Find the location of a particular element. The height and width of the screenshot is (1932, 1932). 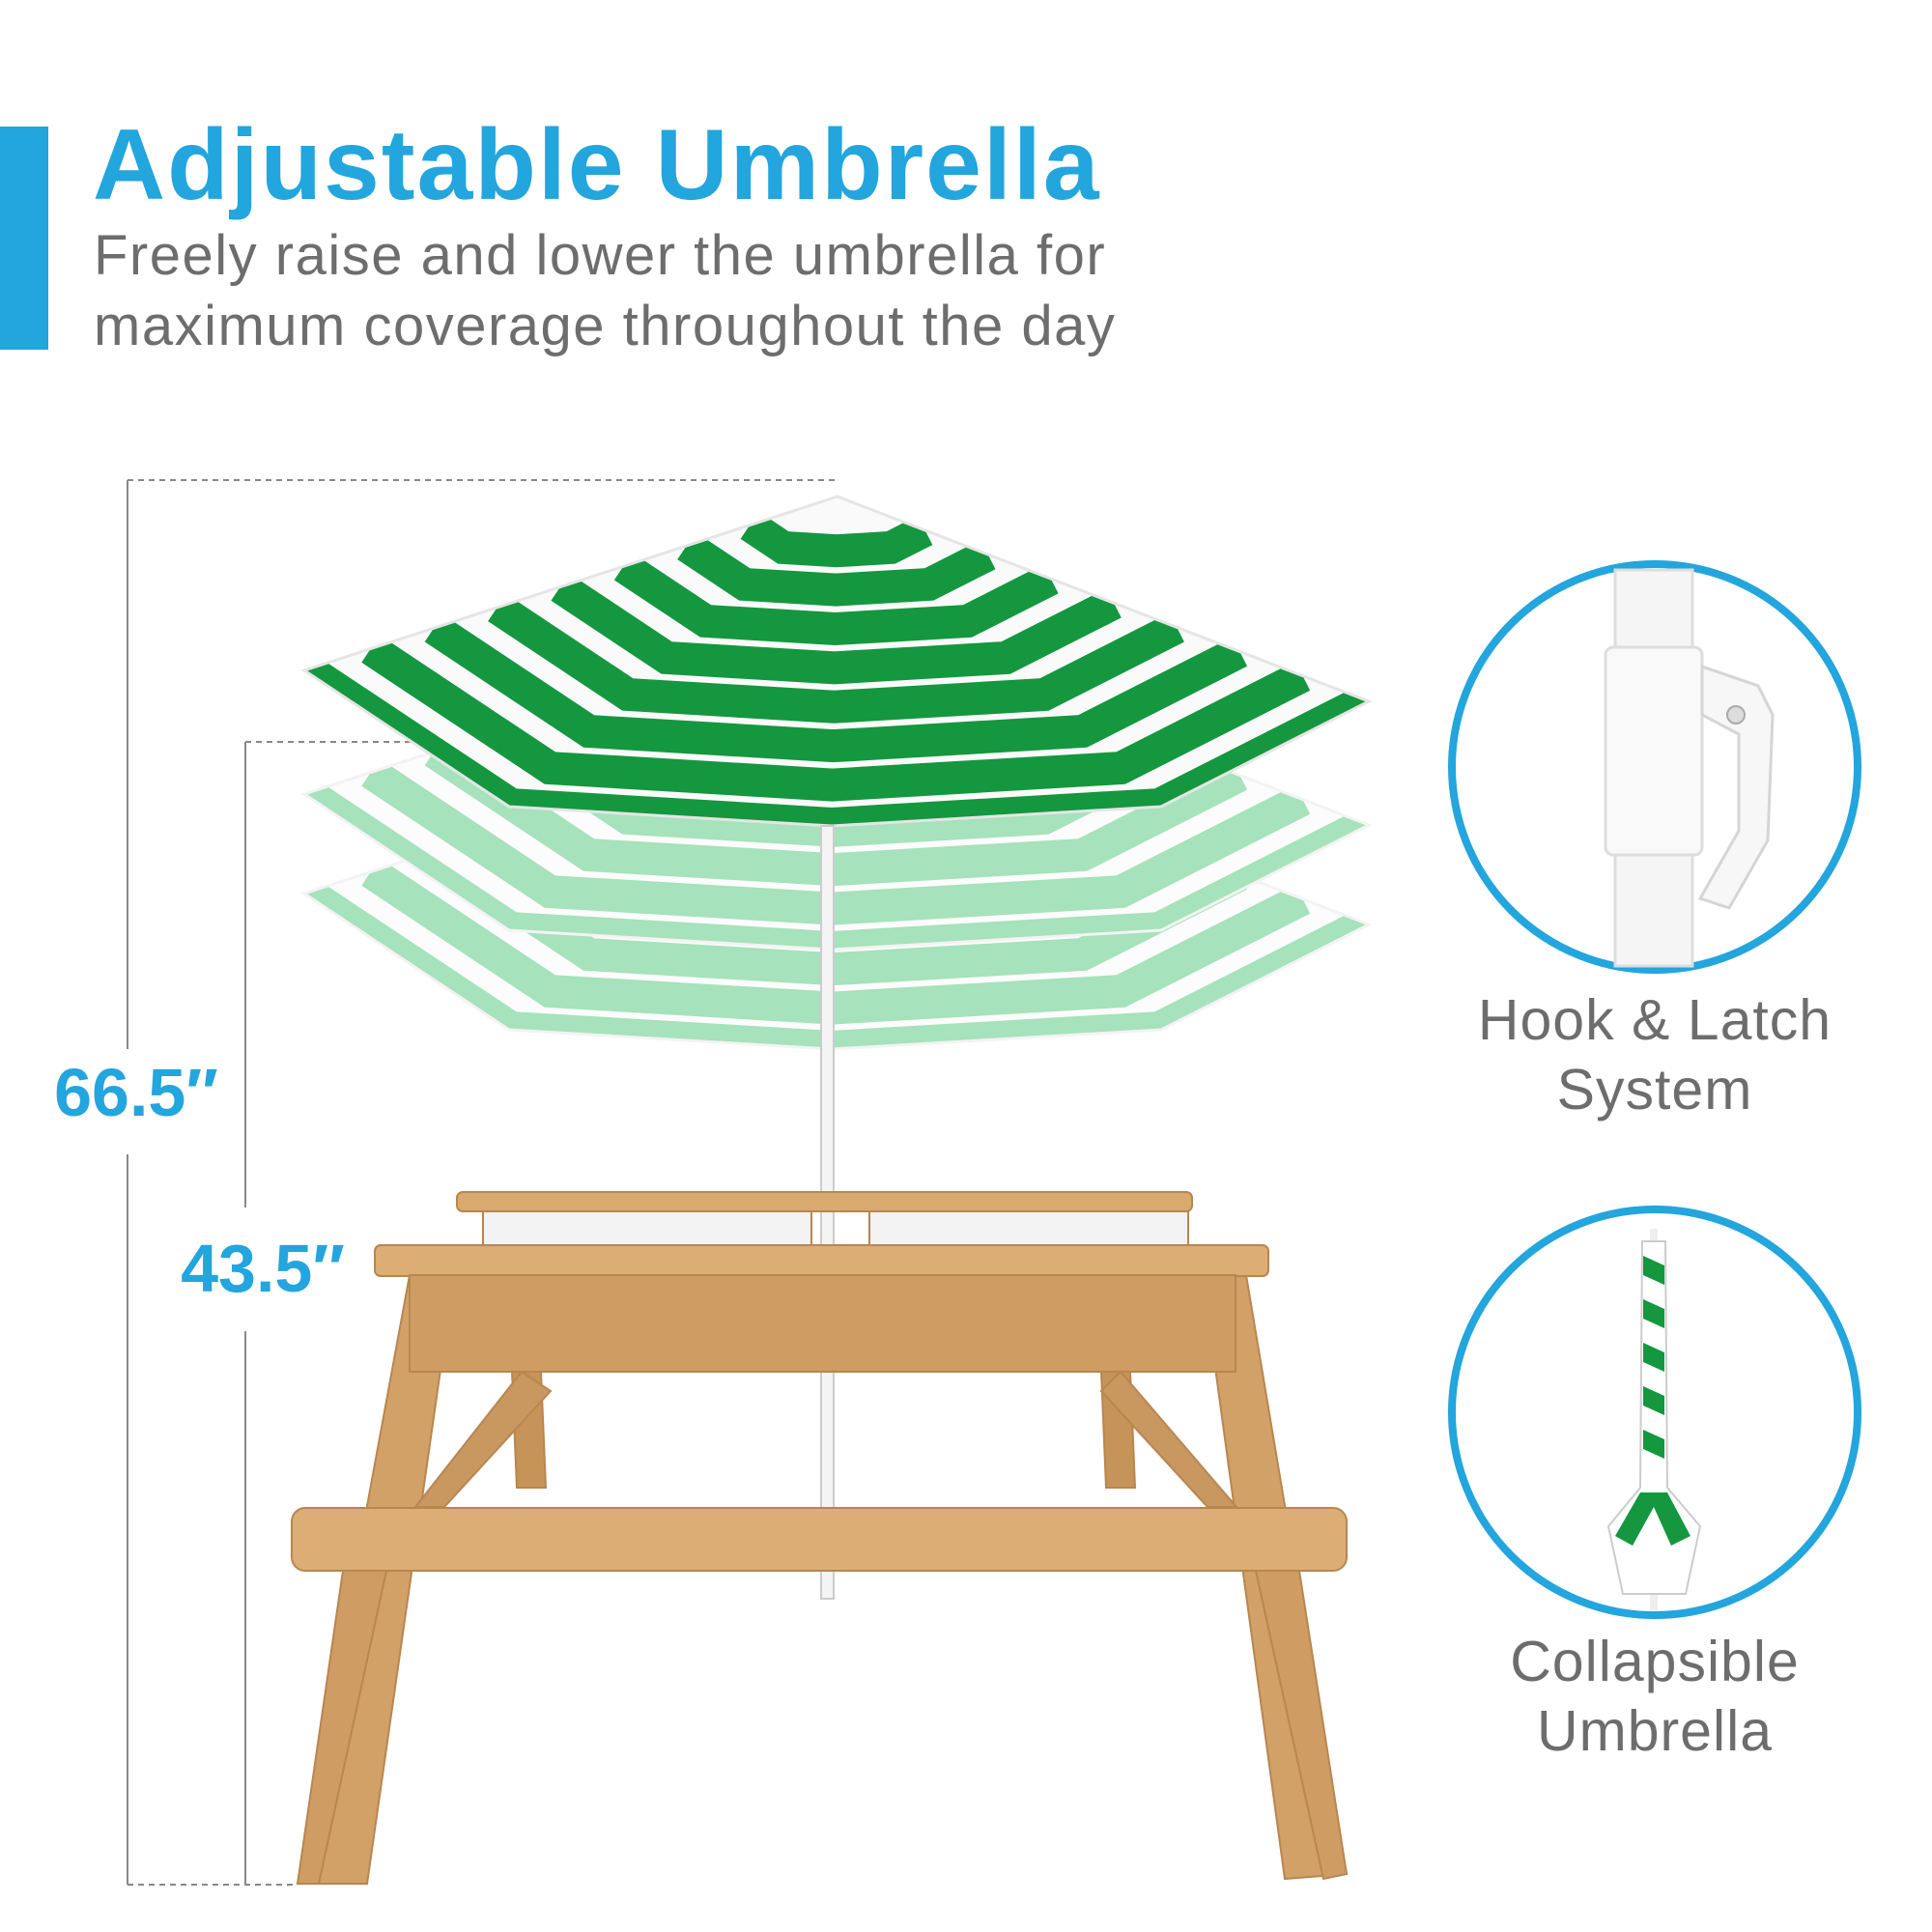

feature-label-hook-latch: Hook & Latch System is located at coordinates (1655, 1054).